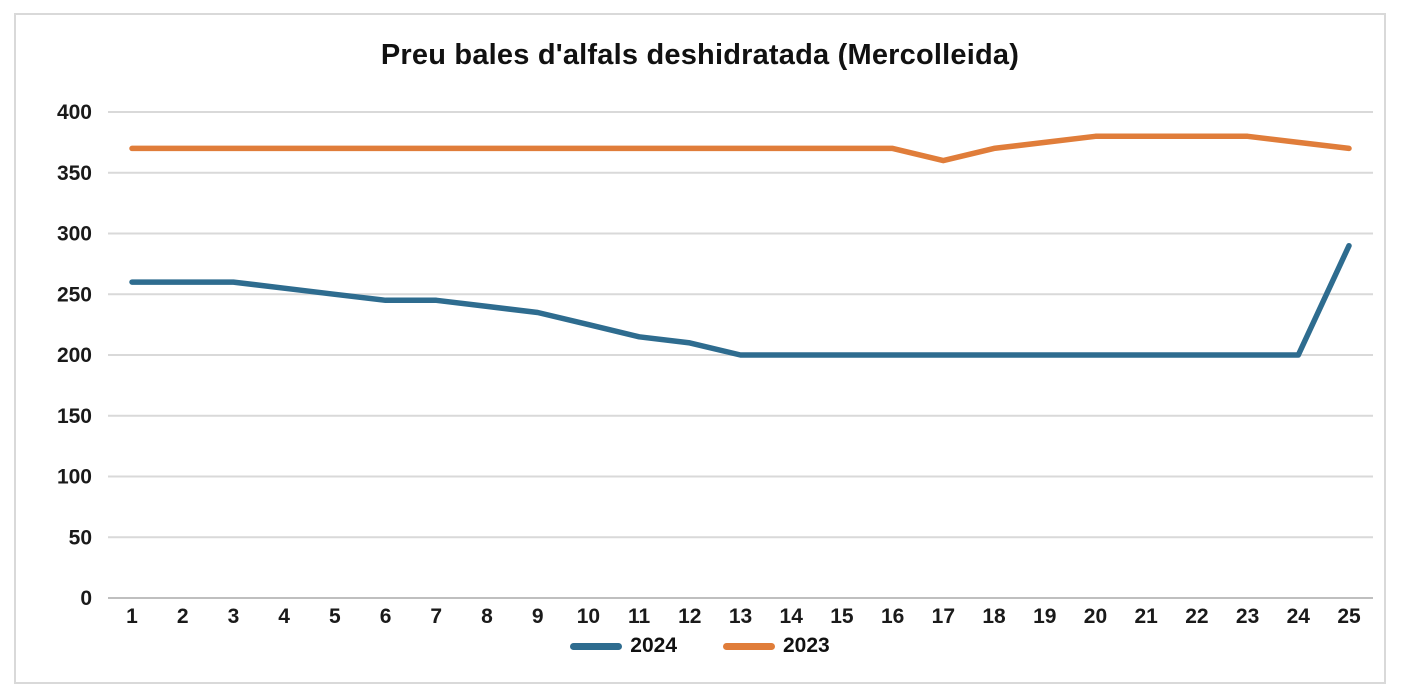  I want to click on x-tick-label: 22, so click(1196, 616).